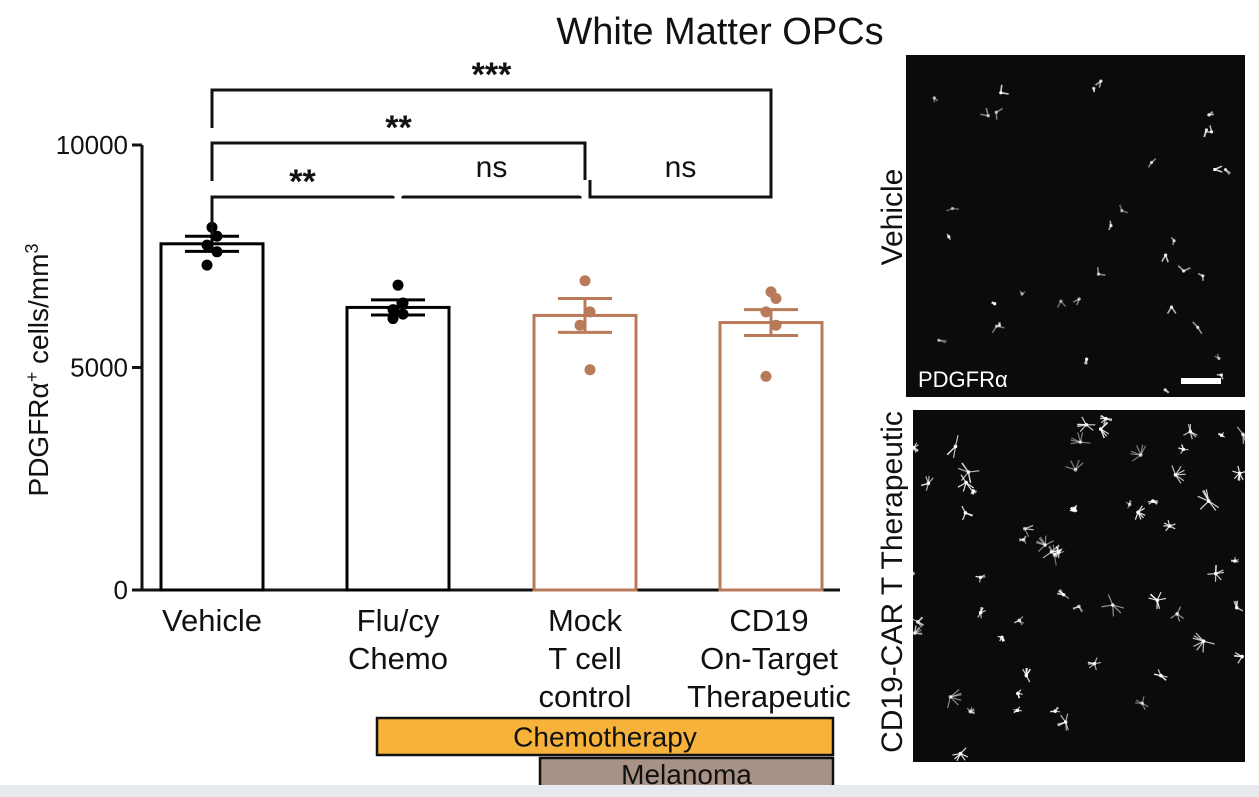 This screenshot has height=797, width=1259. I want to click on significance-label: ***, so click(492, 75).